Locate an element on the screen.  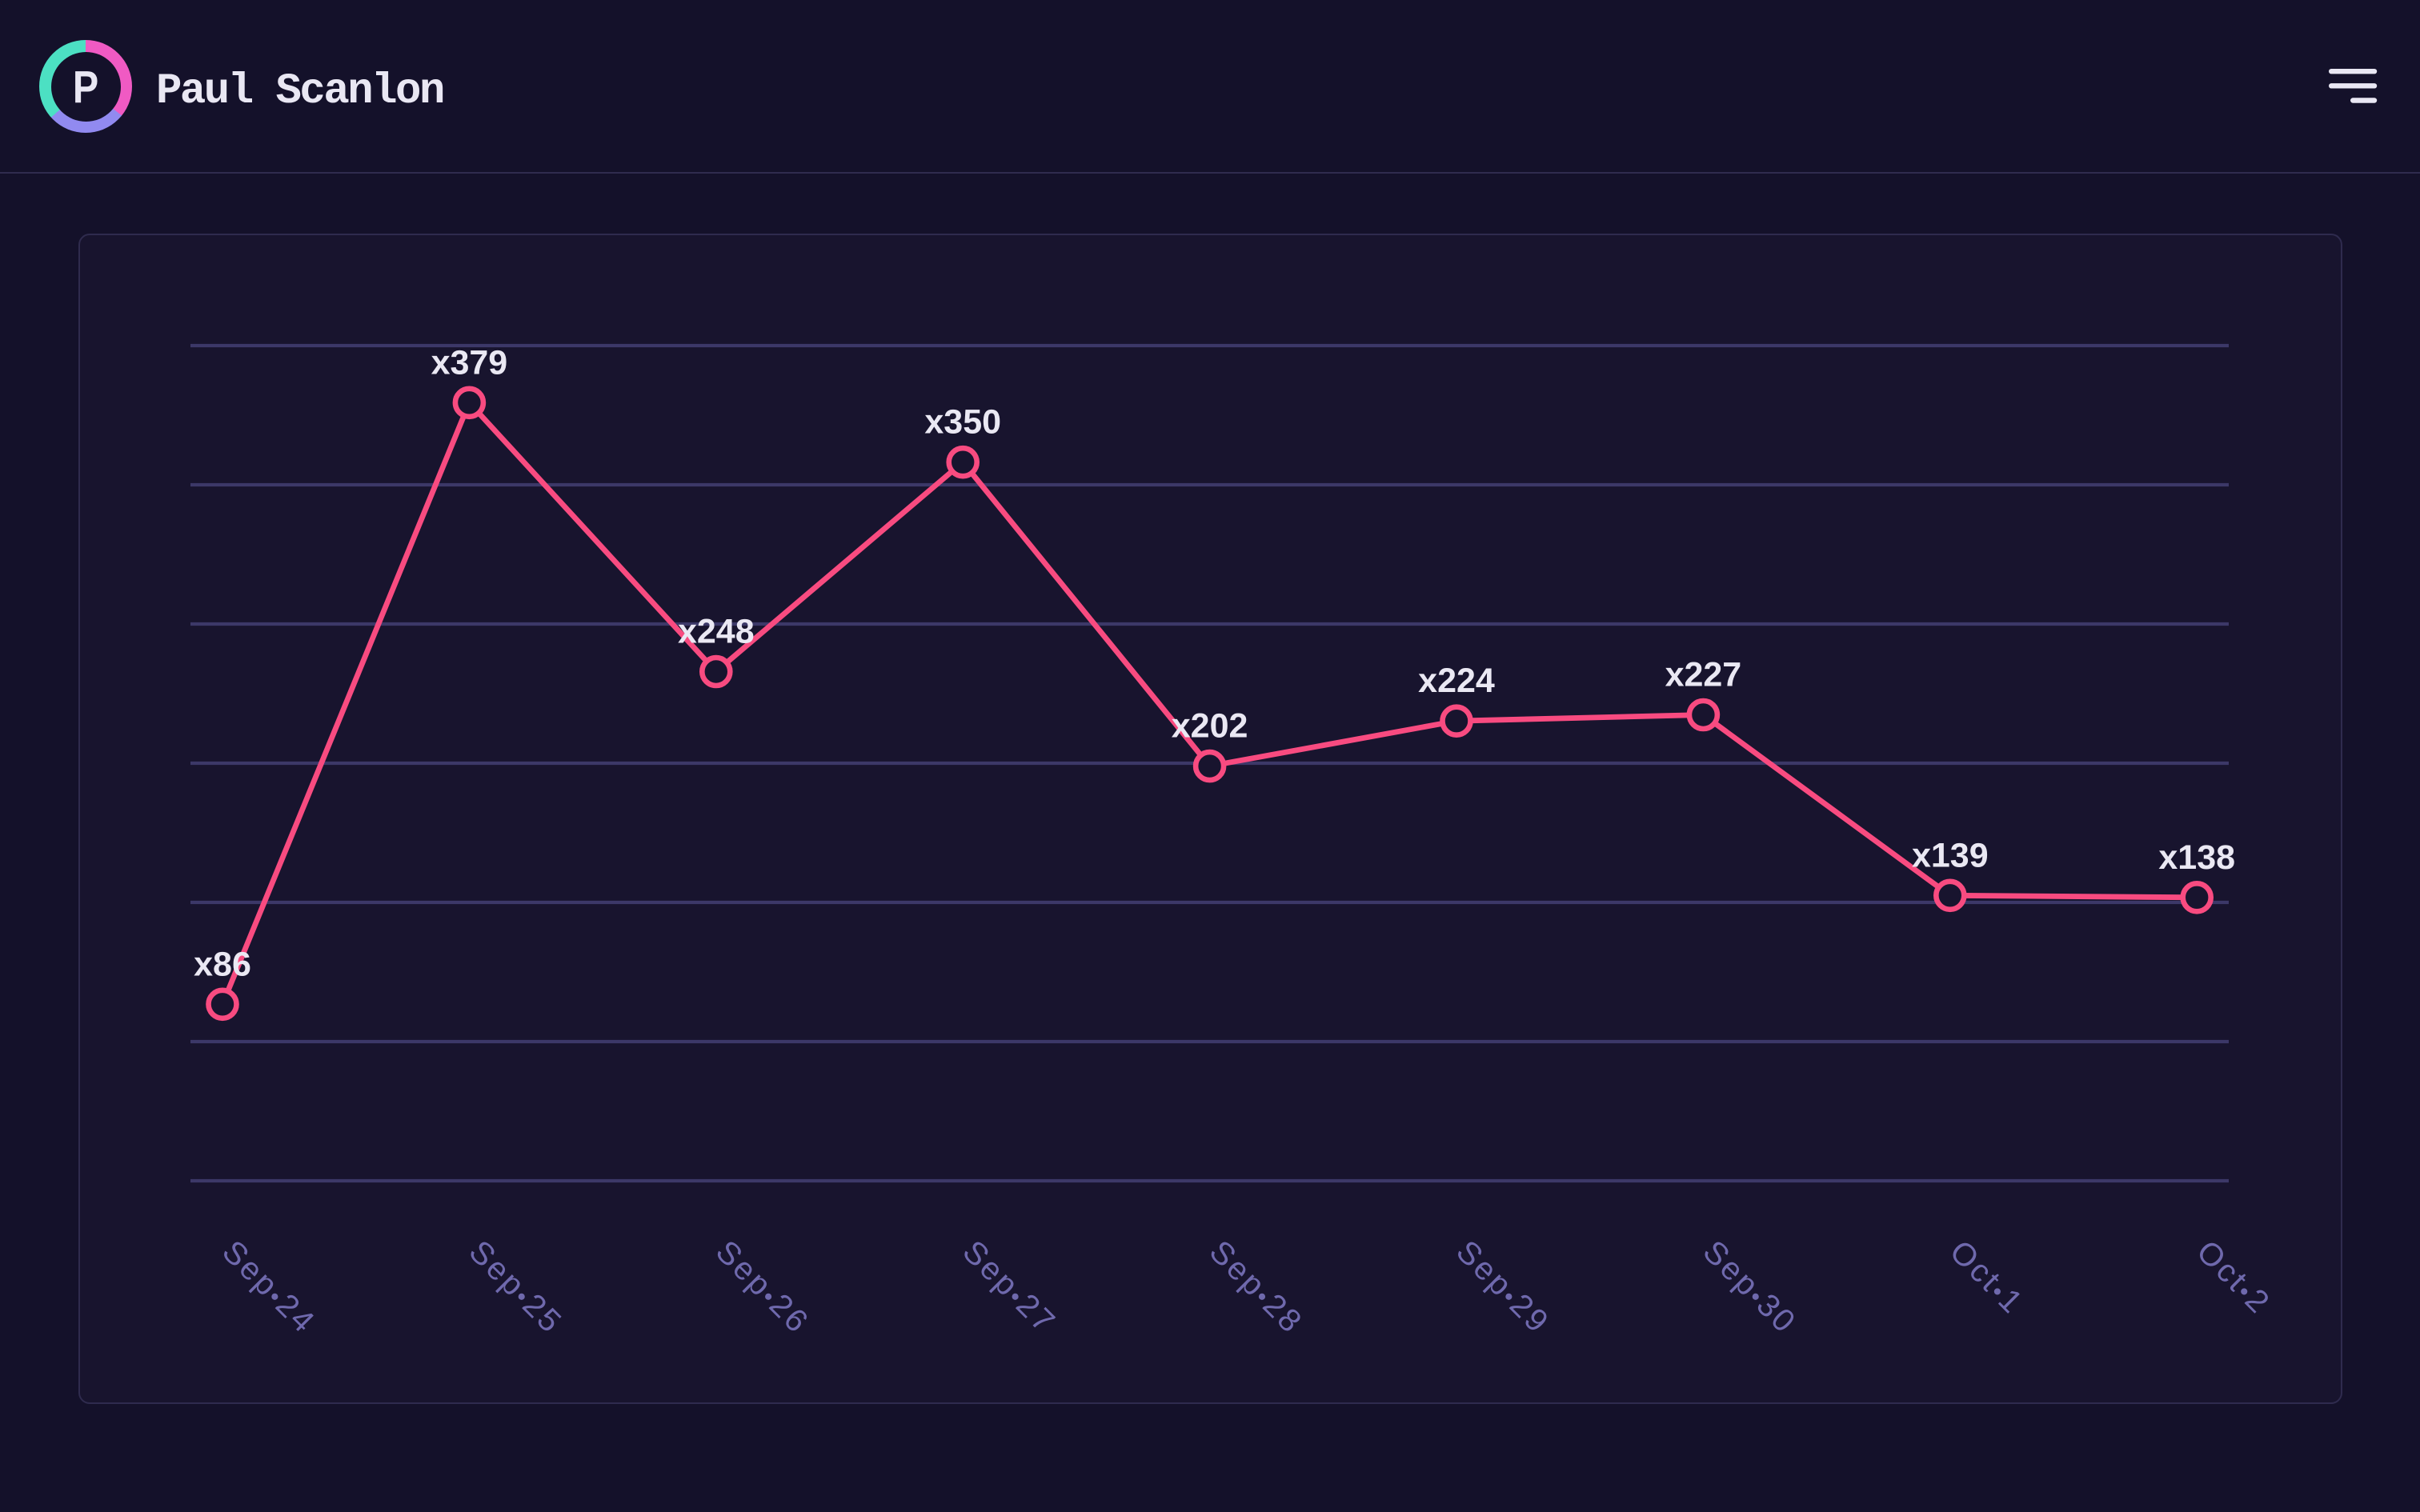
svg-text: x138 is located at coordinates (2196, 857).